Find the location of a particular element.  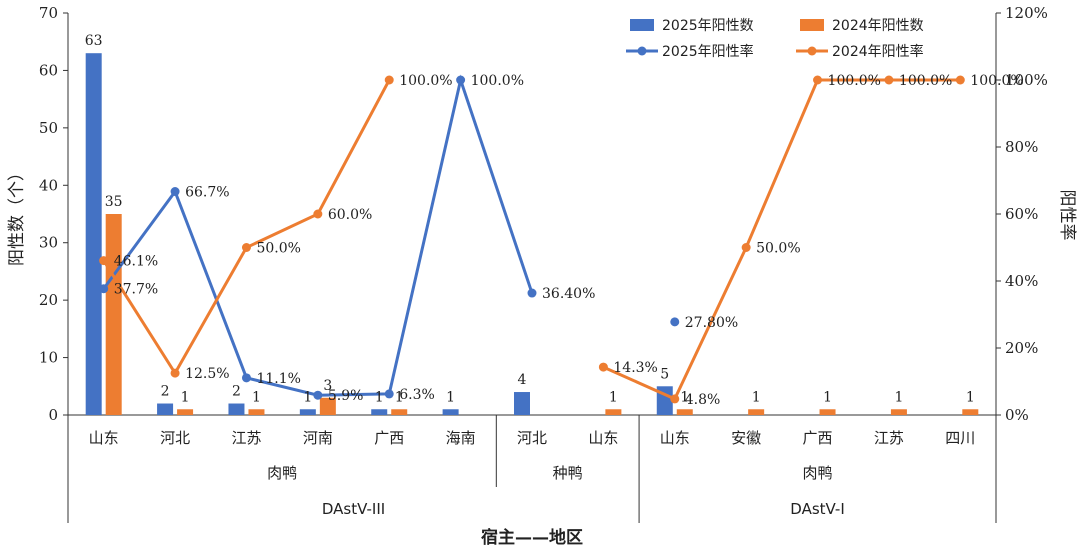

x-tick-label: 江苏 is located at coordinates (889, 438).